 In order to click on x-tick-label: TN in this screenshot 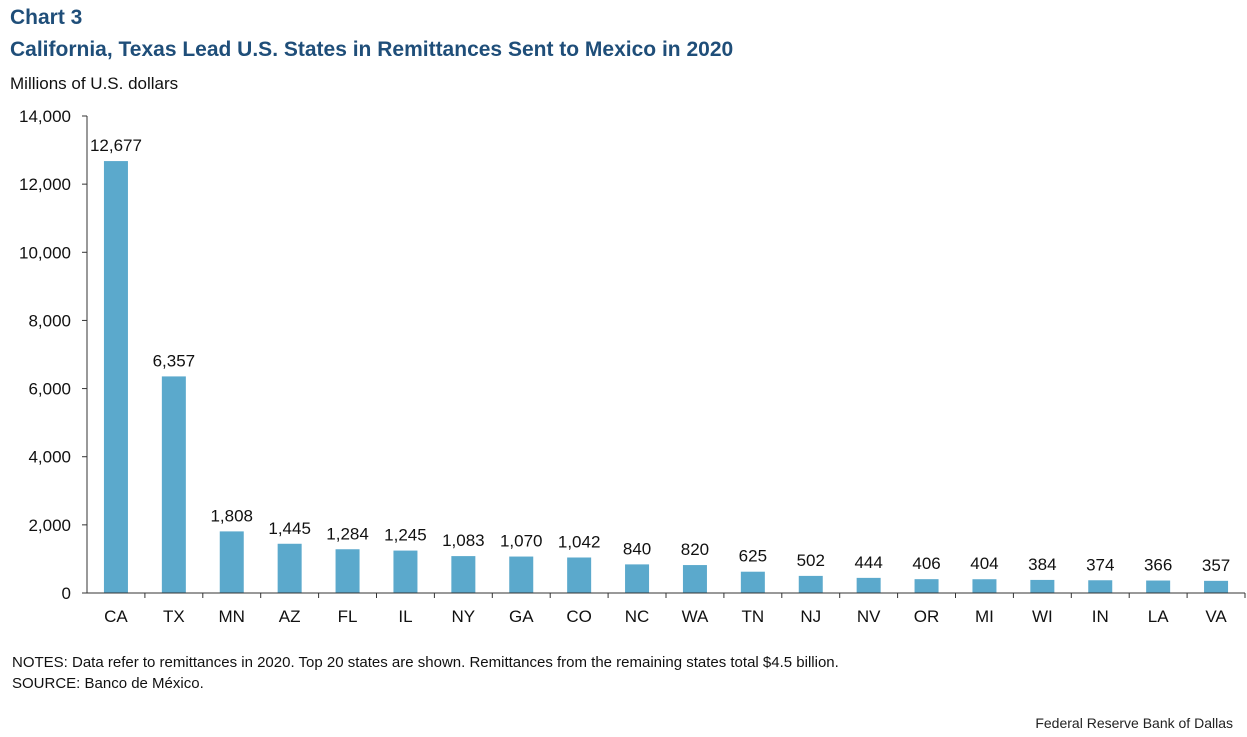, I will do `click(753, 616)`.